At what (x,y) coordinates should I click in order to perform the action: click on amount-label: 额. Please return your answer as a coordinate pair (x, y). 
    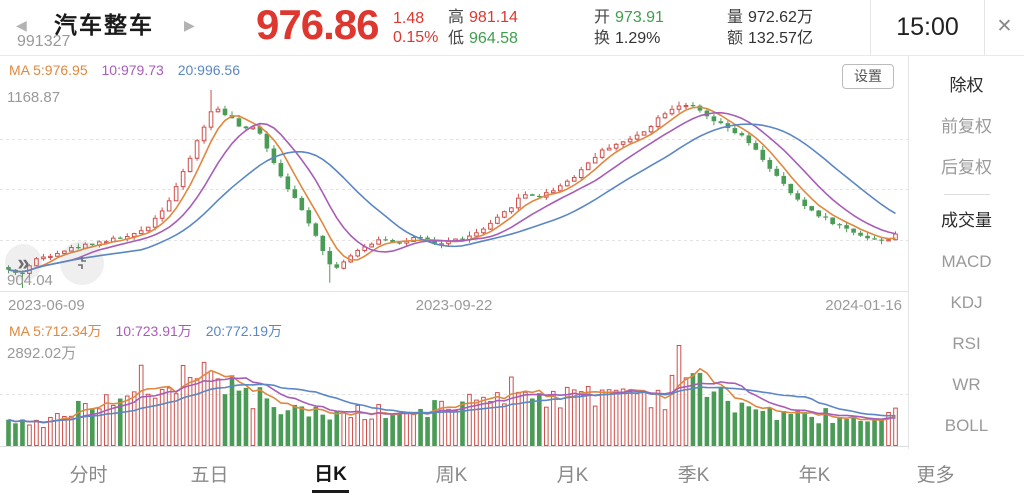
    Looking at the image, I should click on (735, 38).